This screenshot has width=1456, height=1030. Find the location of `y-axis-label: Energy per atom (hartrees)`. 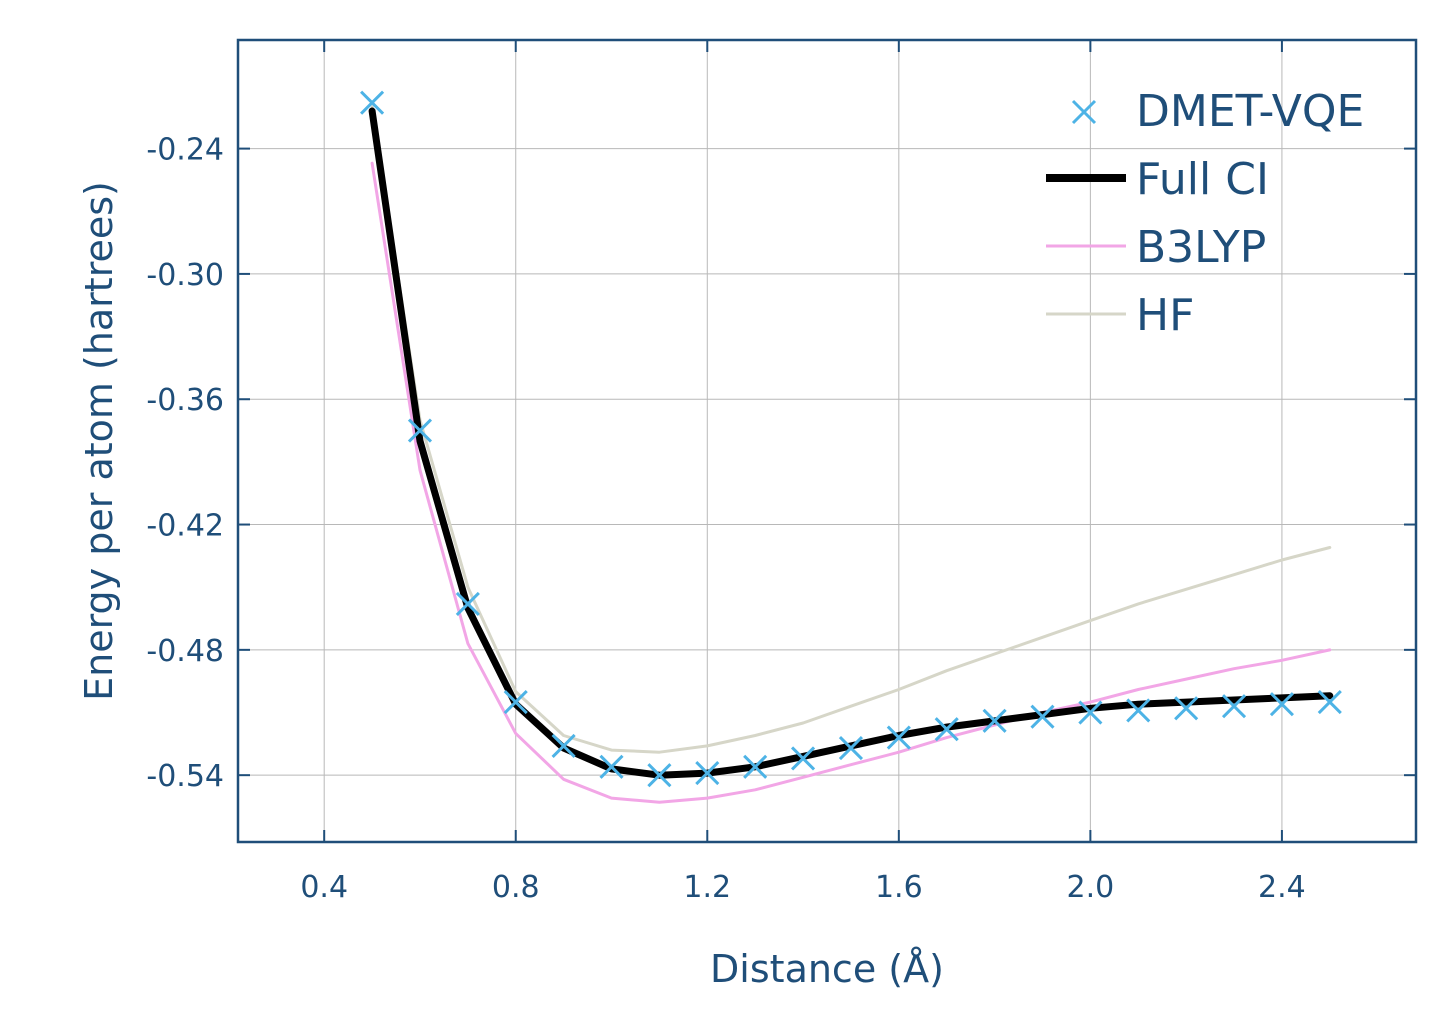

y-axis-label: Energy per atom (hartrees) is located at coordinates (99, 441).